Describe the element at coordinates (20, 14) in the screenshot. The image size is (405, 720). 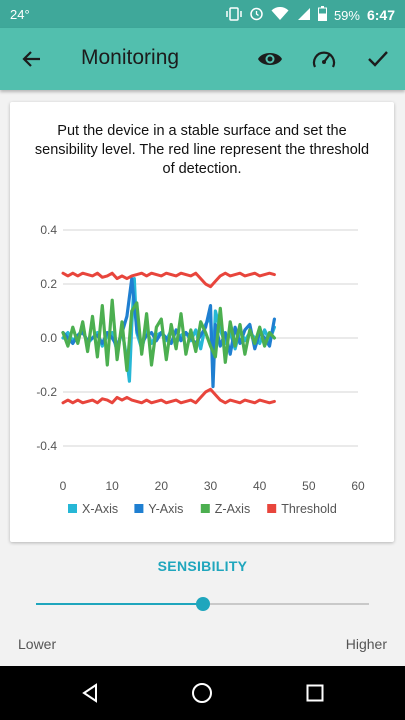
I see `temperature-text: 24°` at that location.